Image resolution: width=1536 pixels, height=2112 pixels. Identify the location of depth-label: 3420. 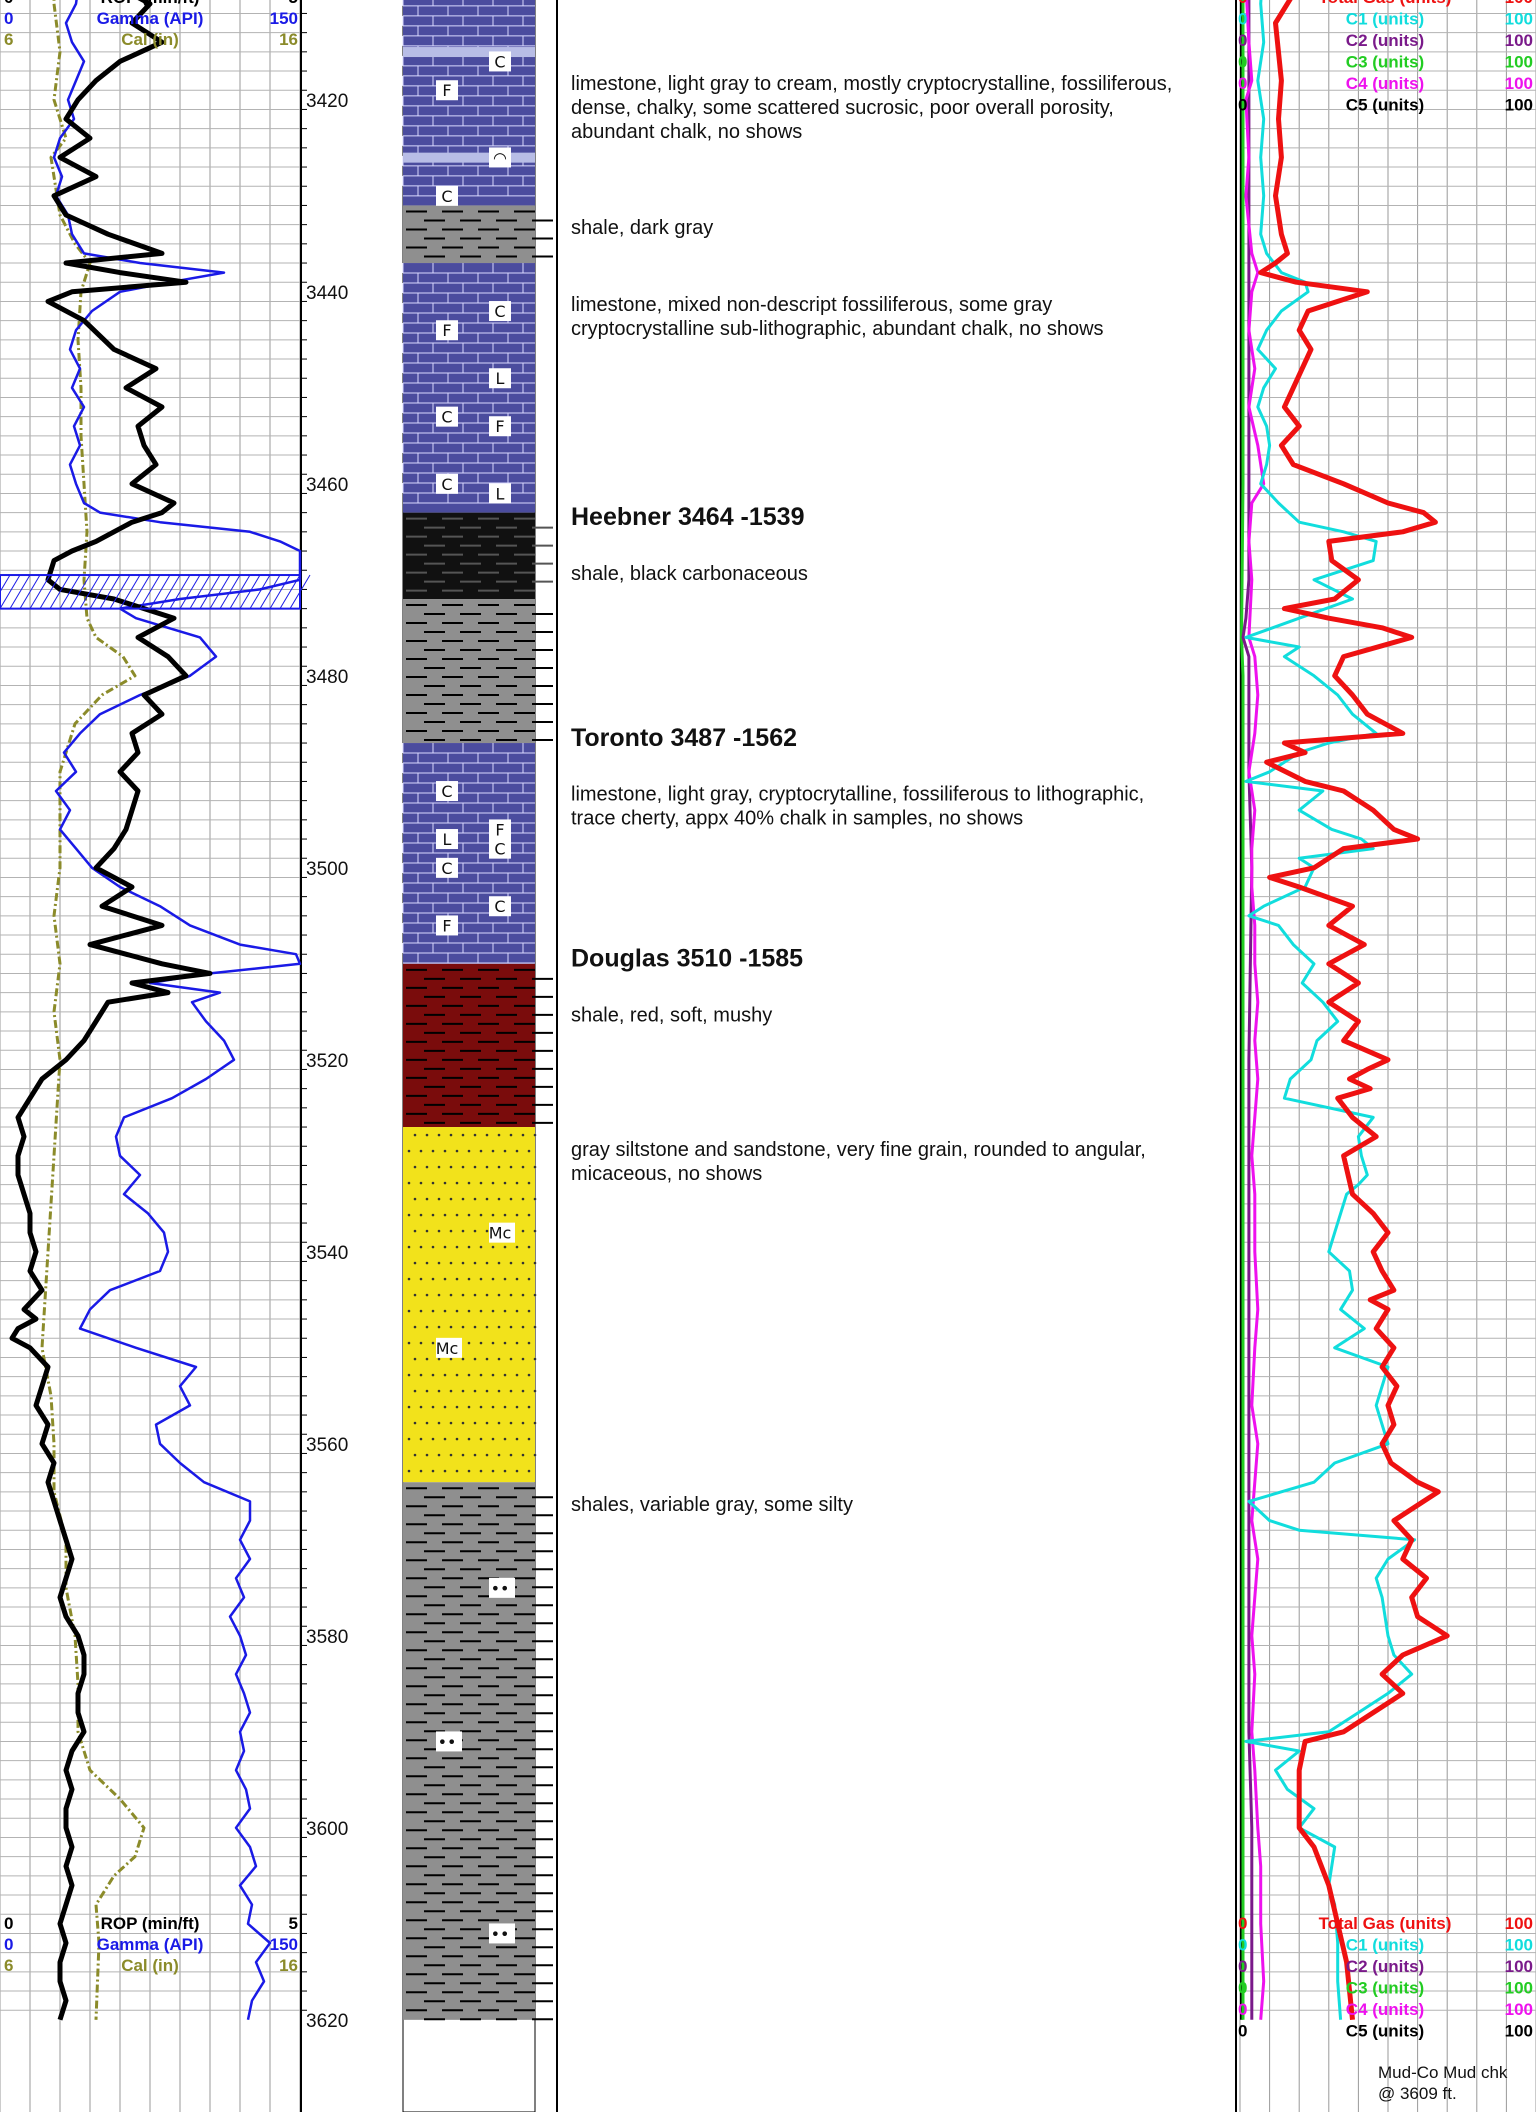
(327, 101).